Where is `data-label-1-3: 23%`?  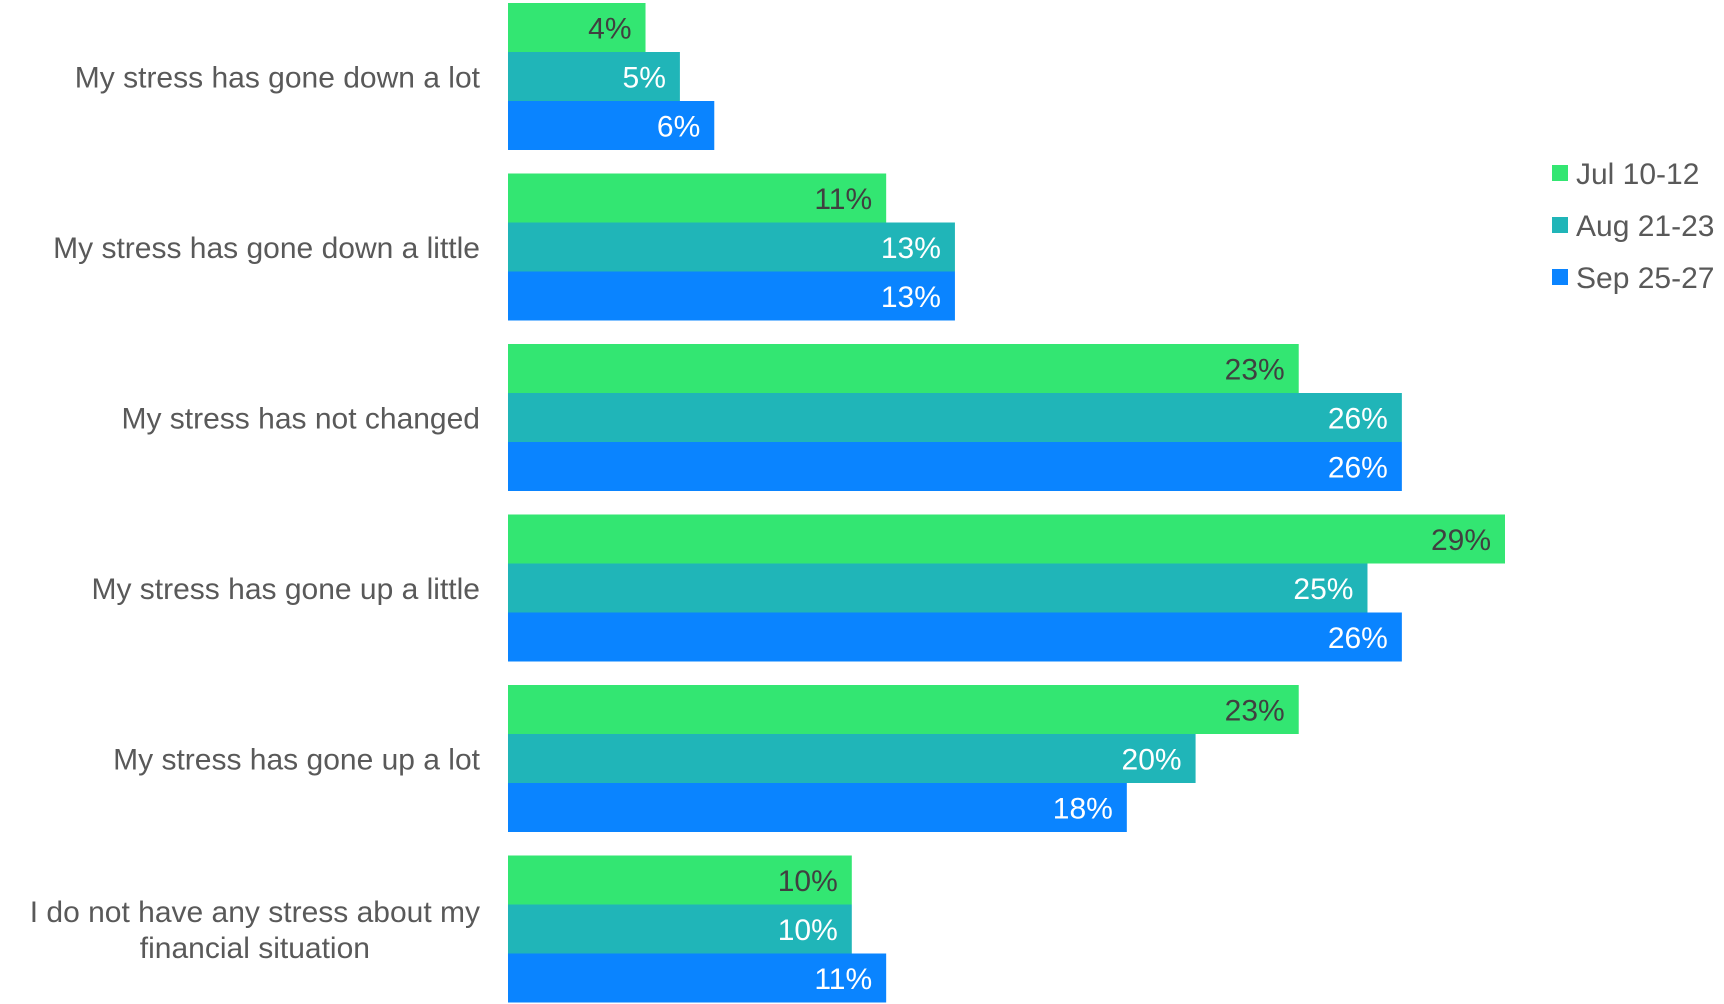
data-label-1-3: 23% is located at coordinates (1255, 370).